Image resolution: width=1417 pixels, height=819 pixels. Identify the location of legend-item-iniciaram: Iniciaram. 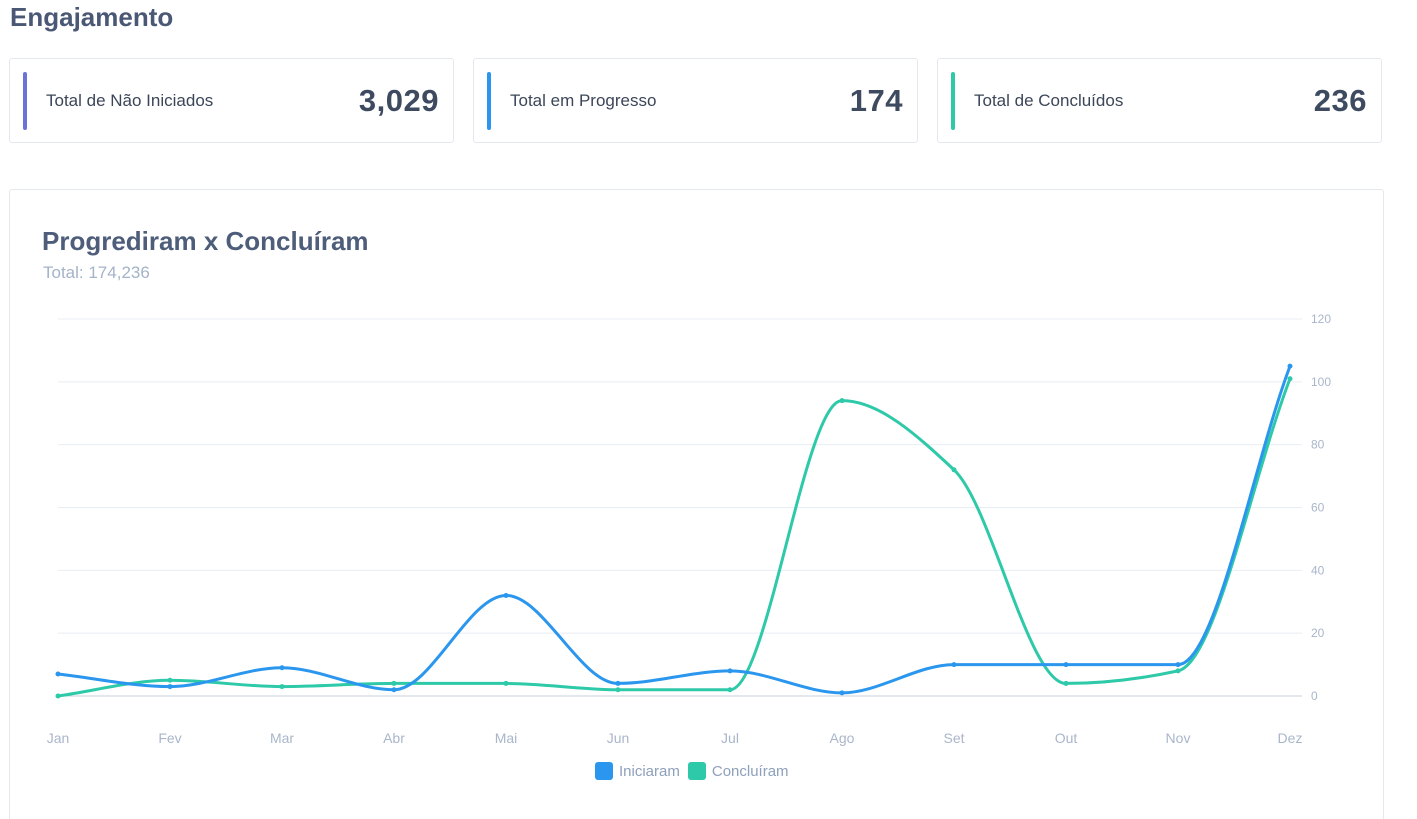
(637, 771).